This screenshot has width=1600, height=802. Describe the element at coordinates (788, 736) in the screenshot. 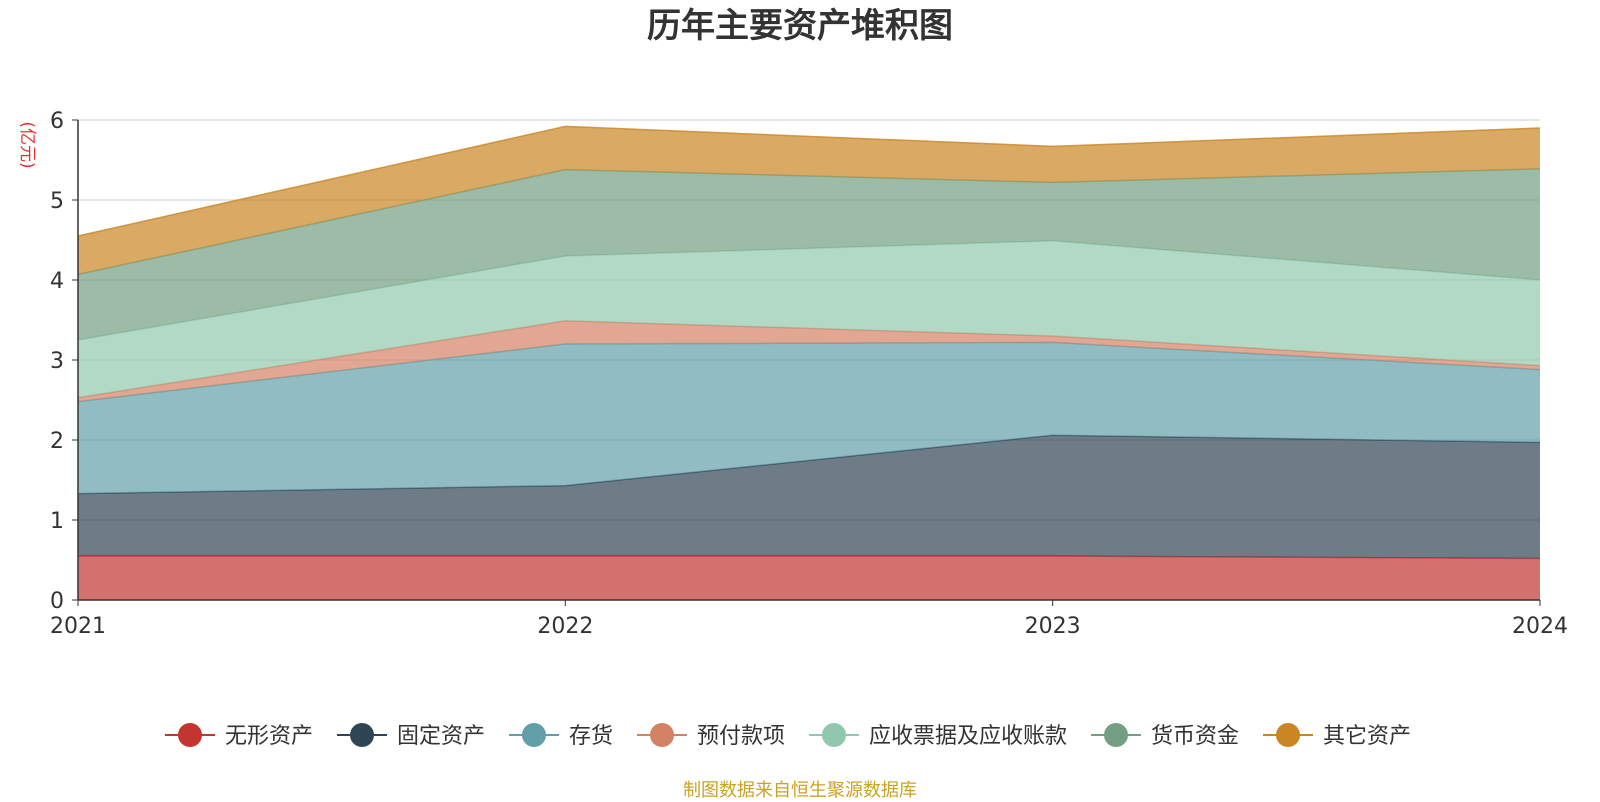

I see `legend: 无形资产 固定资产 存货 预付款项 应收票据及应收账款 货币资金 其它资产` at that location.